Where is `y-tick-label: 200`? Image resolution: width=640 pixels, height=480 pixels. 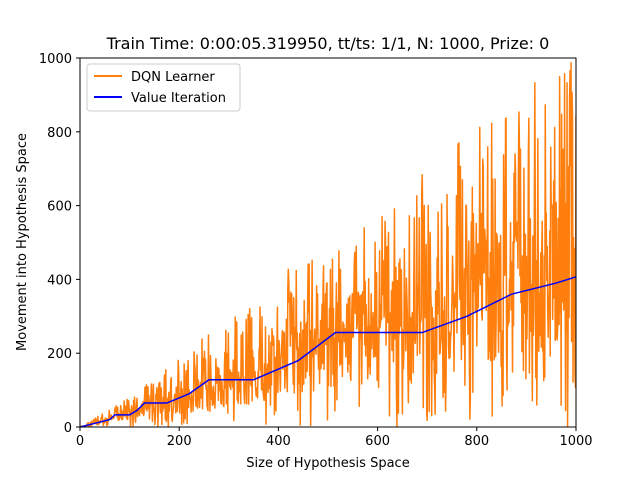
y-tick-label: 200 is located at coordinates (59, 354).